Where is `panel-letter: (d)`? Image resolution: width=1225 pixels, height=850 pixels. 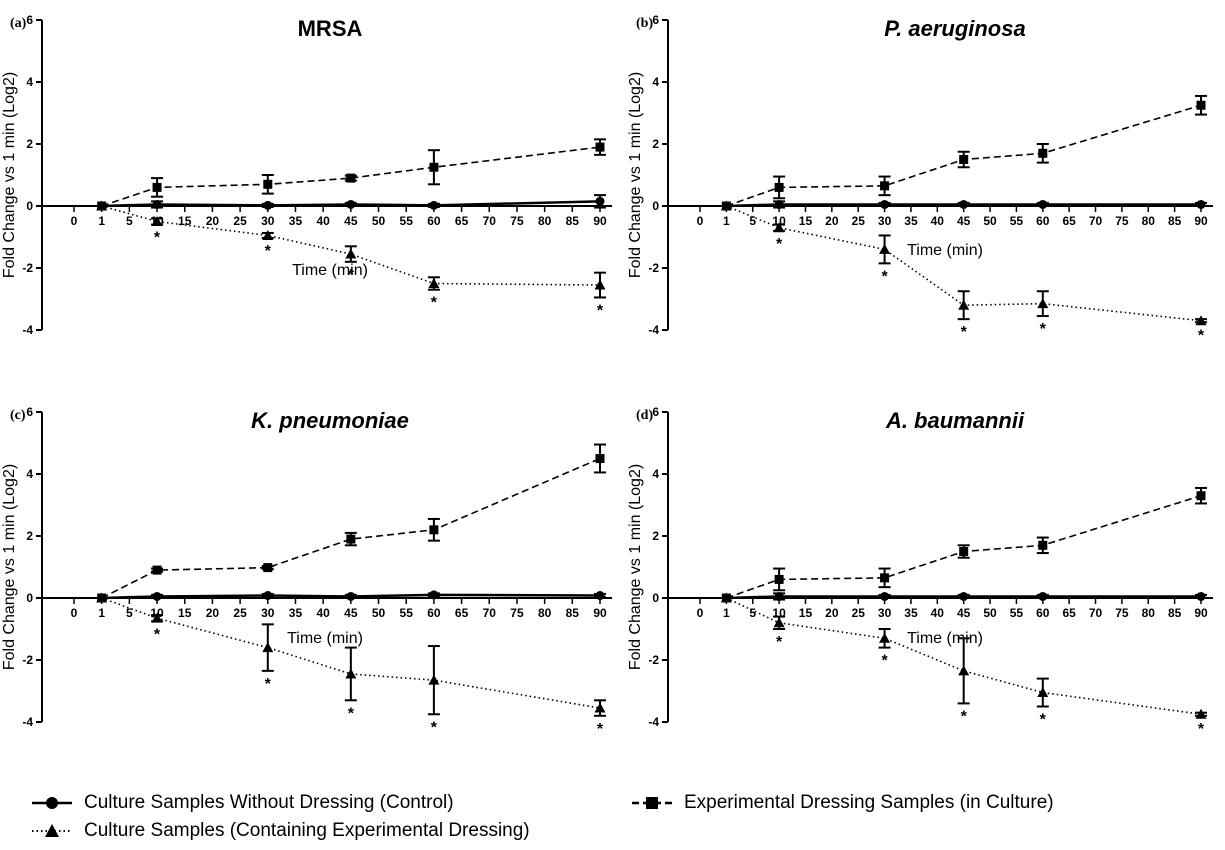 panel-letter: (d) is located at coordinates (644, 415).